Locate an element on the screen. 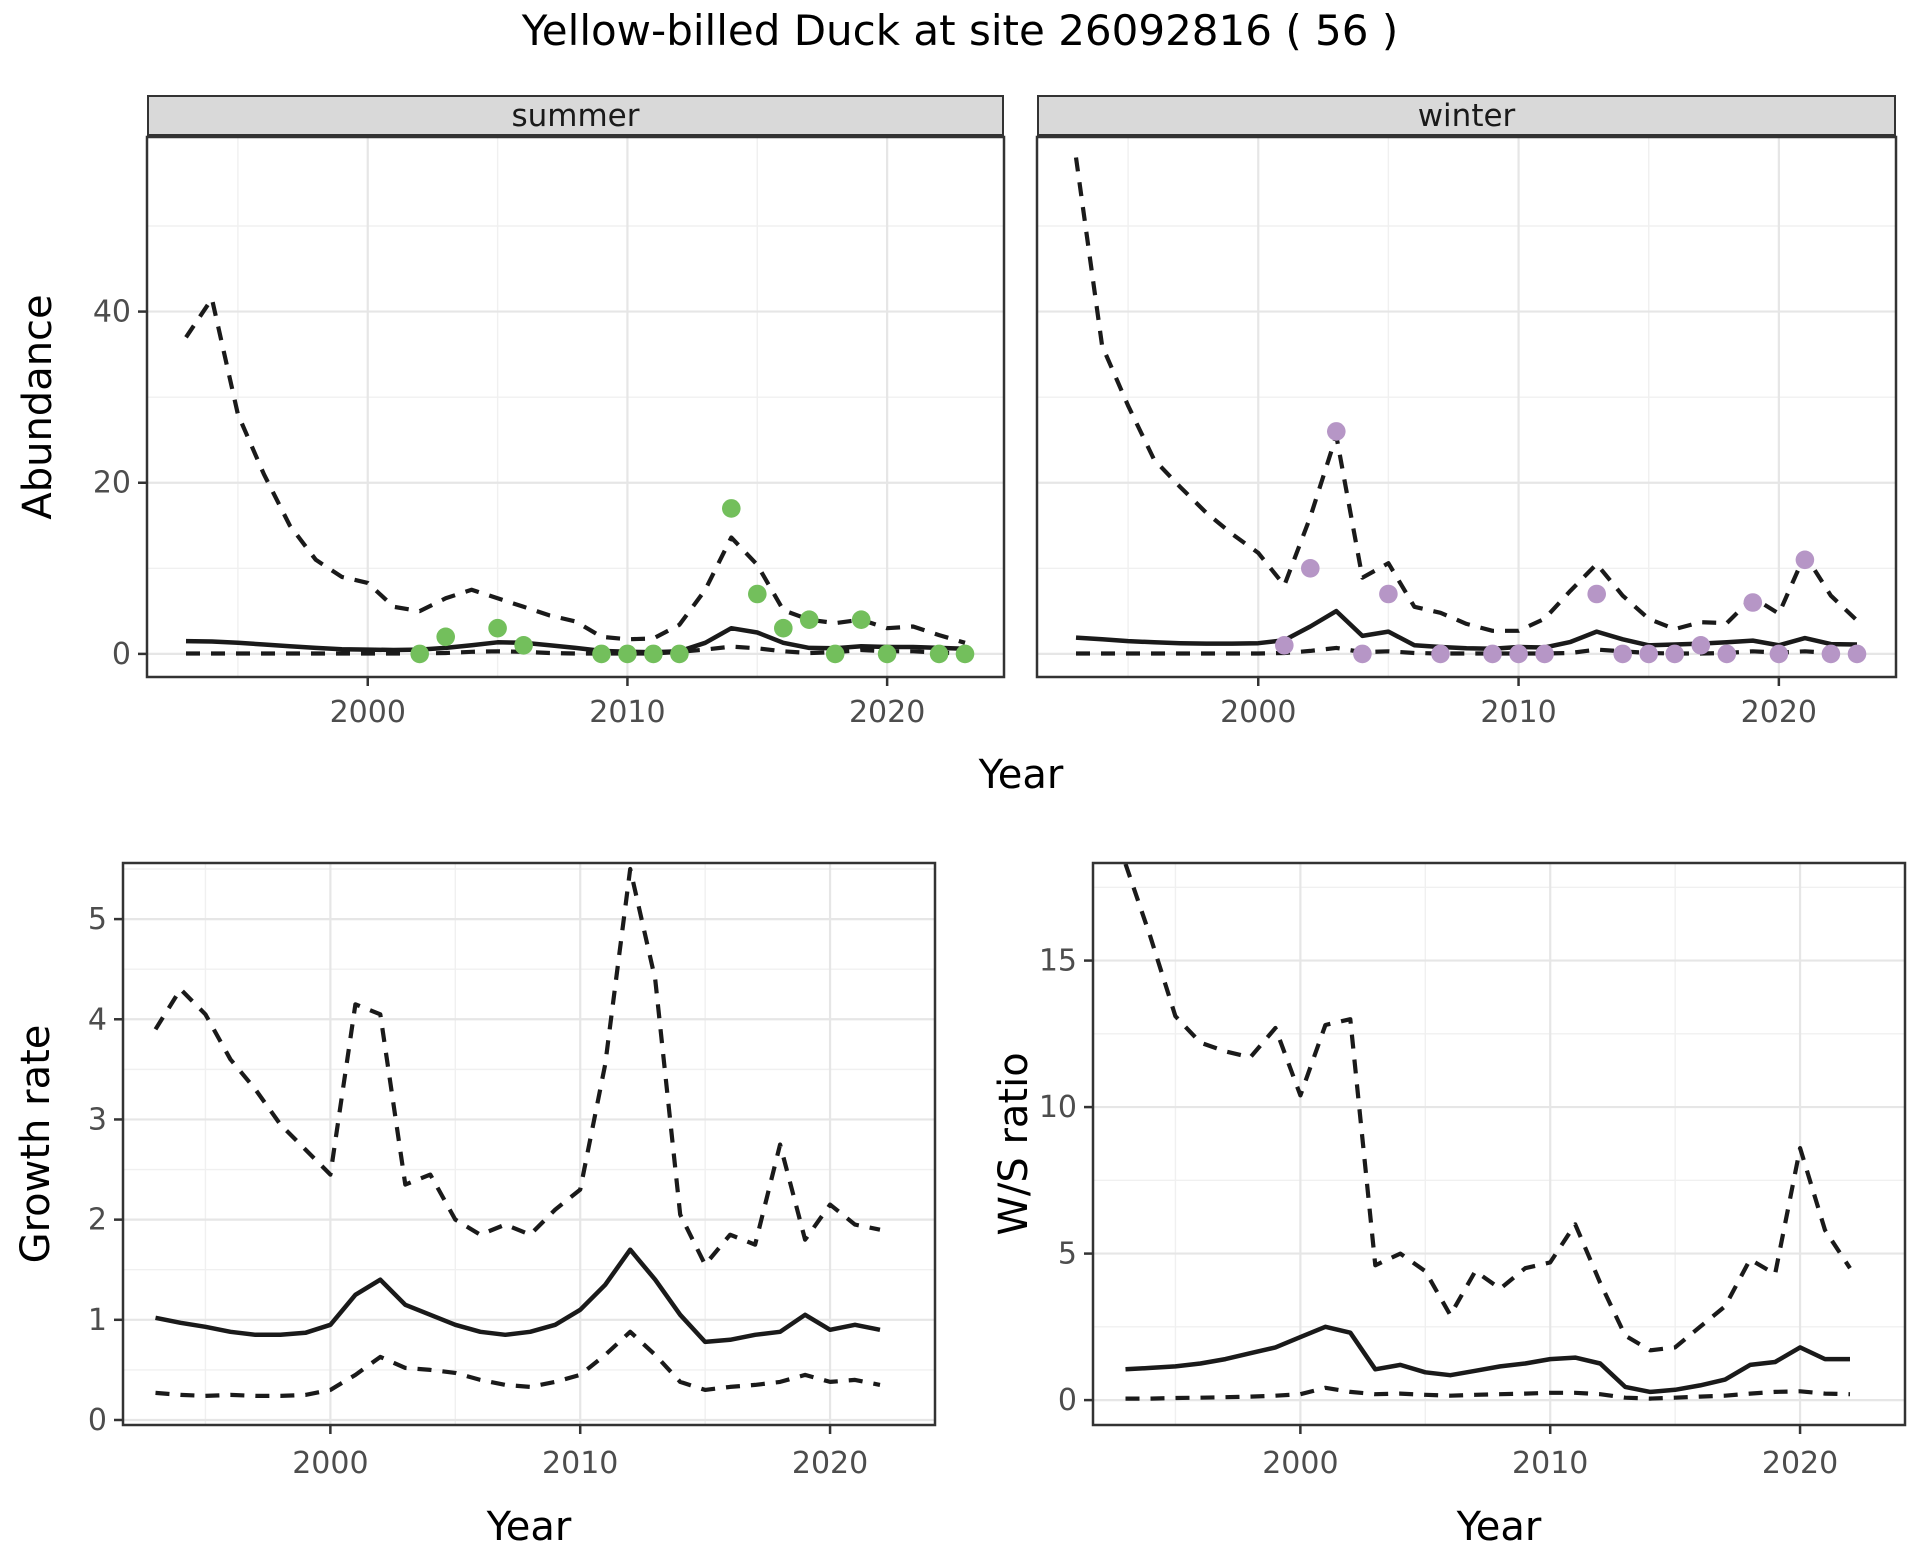 Image resolution: width=1920 pixels, height=1560 pixels. y-tick-label: 3 is located at coordinates (97, 1119).